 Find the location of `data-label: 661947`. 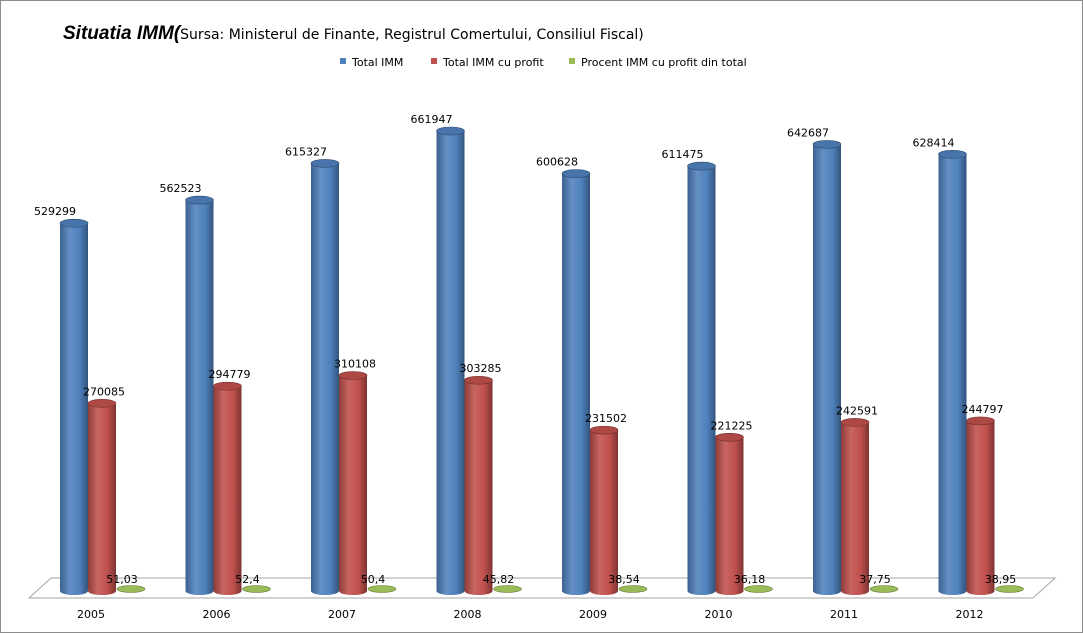

data-label: 661947 is located at coordinates (432, 119).